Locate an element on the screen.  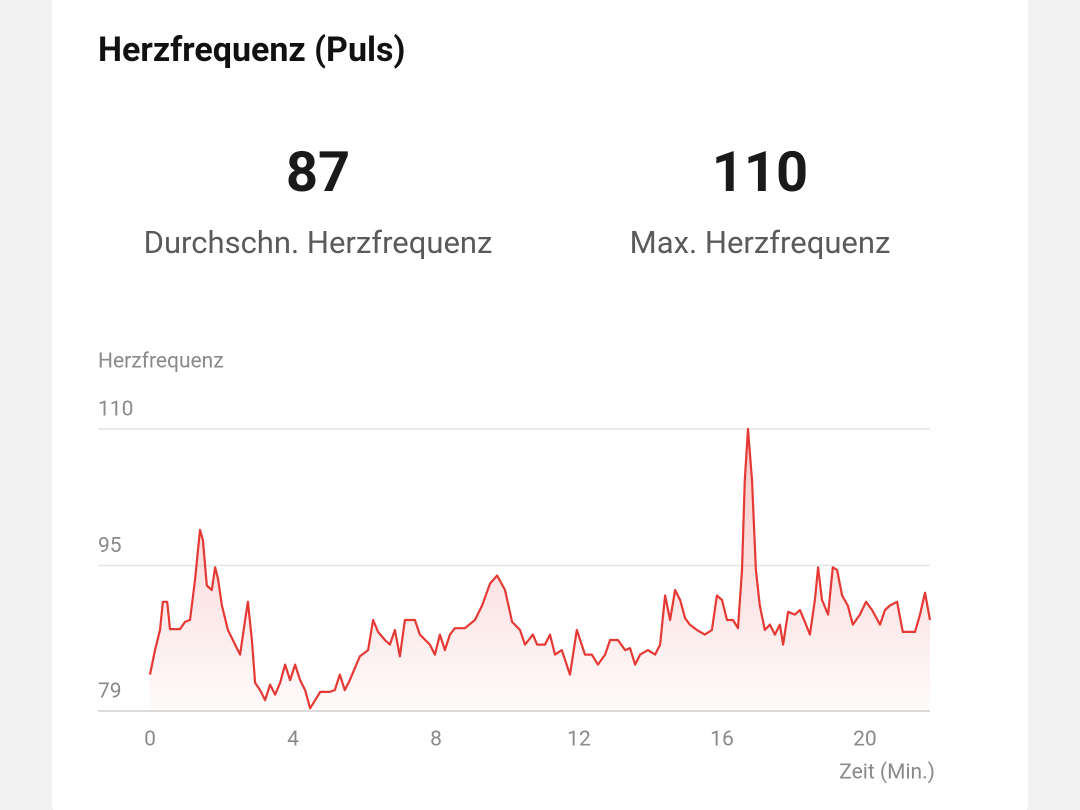
y-tick-label: 95 is located at coordinates (110, 546).